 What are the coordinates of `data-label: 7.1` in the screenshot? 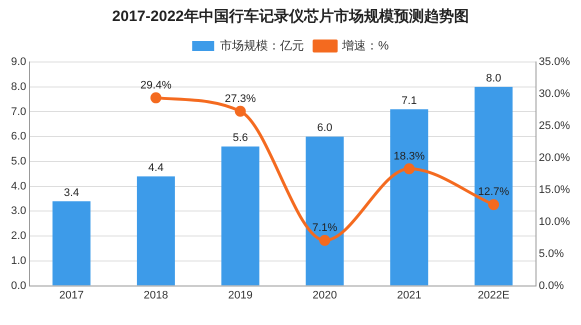 It's located at (409, 100).